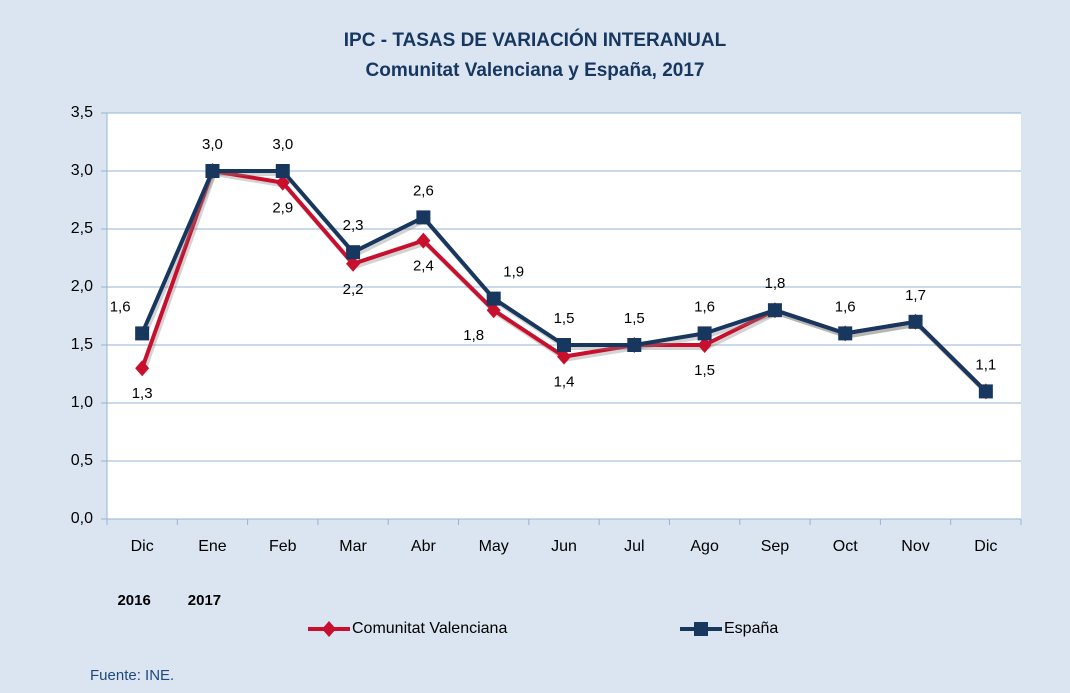 Image resolution: width=1070 pixels, height=693 pixels. What do you see at coordinates (429, 628) in the screenshot?
I see `legend-label: Comunitat Valenciana` at bounding box center [429, 628].